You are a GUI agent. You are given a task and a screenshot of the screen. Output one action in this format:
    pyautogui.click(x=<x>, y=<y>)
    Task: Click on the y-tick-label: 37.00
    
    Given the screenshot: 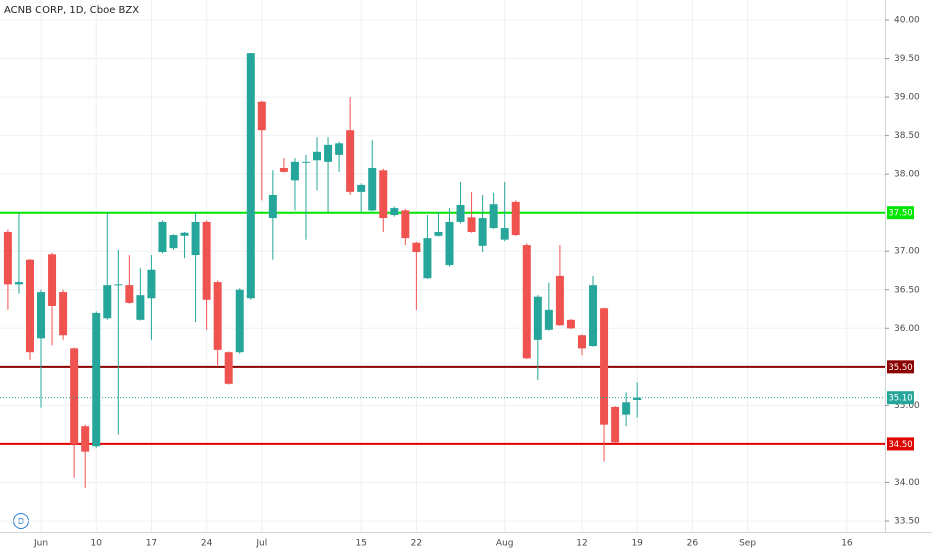 What is the action you would take?
    pyautogui.click(x=907, y=252)
    